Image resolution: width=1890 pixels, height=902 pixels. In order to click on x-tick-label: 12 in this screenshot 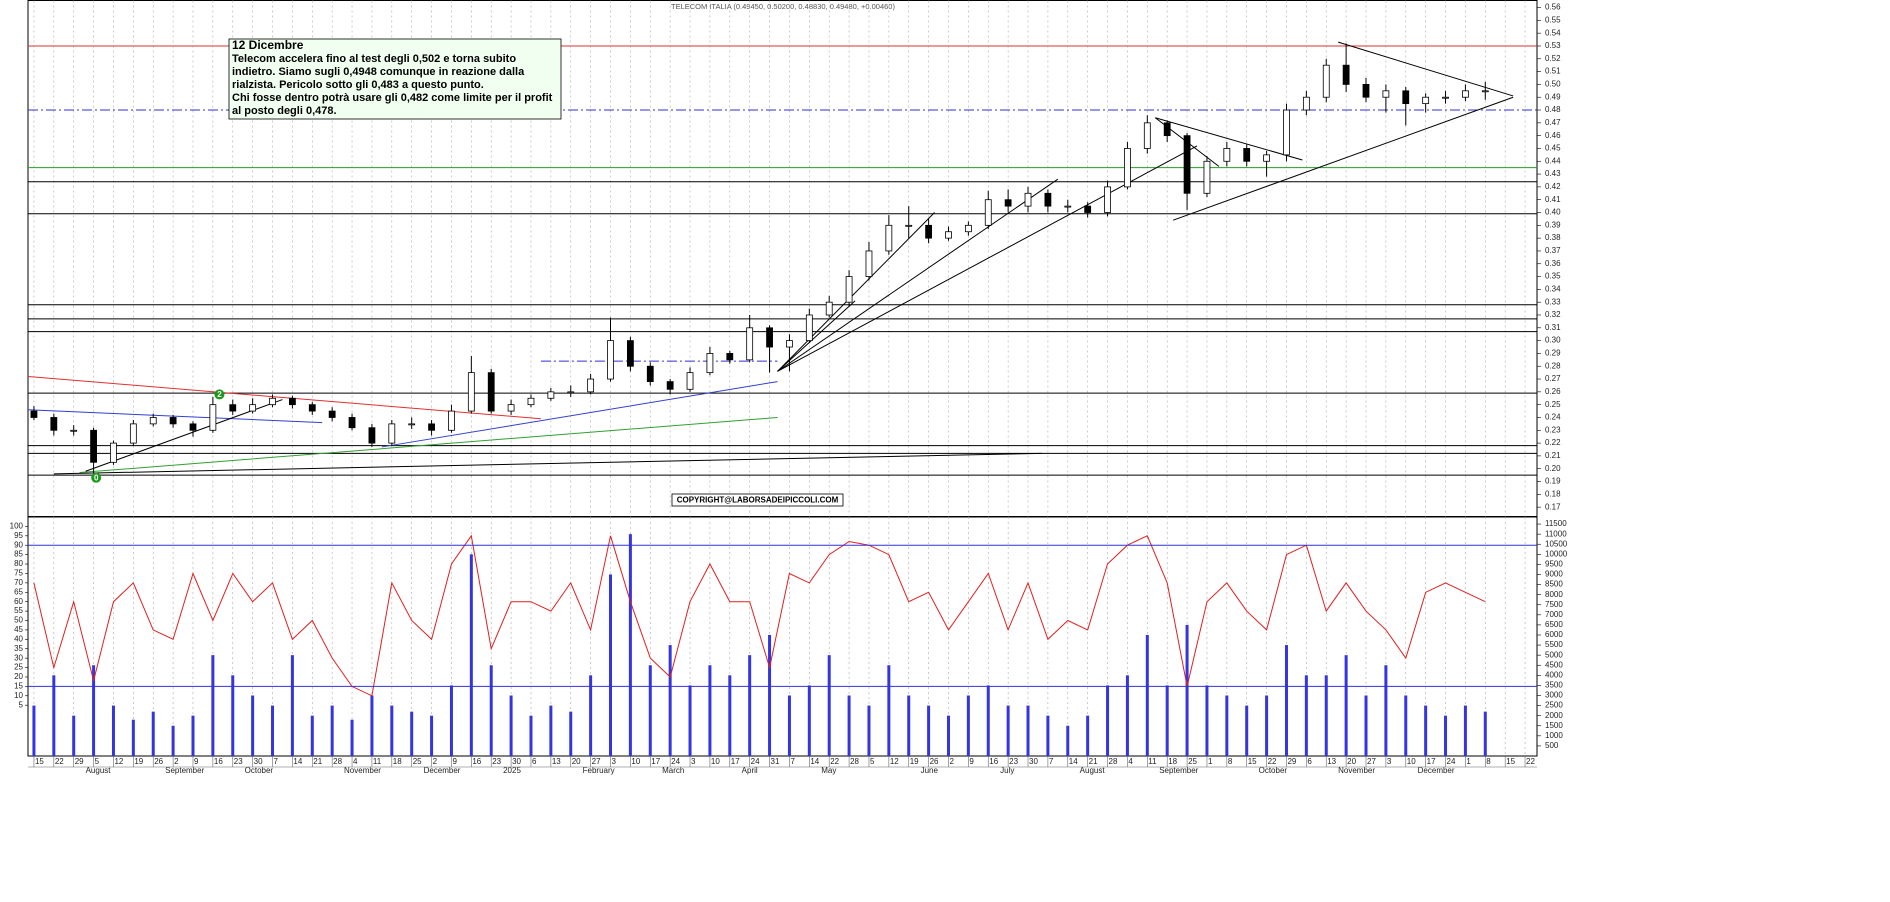, I will do `click(894, 761)`.